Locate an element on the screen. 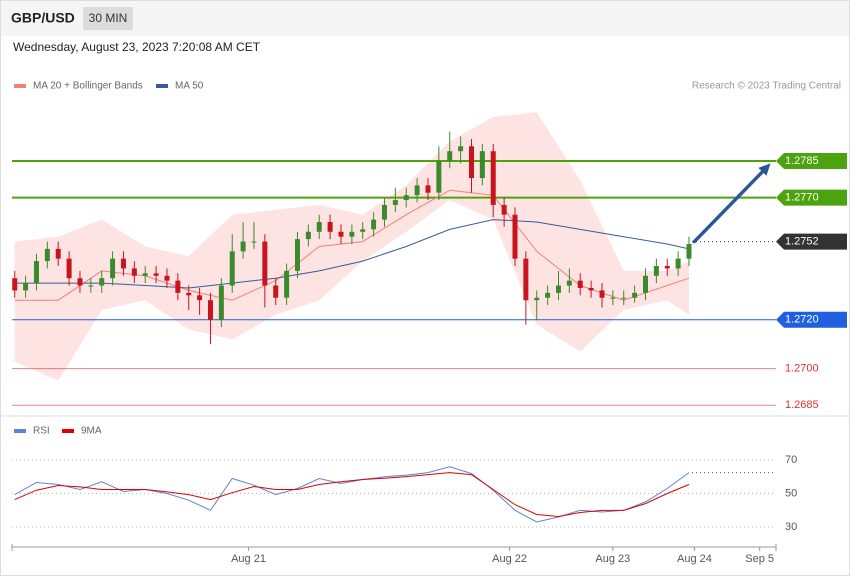  legend-label: 9MA is located at coordinates (91, 431).